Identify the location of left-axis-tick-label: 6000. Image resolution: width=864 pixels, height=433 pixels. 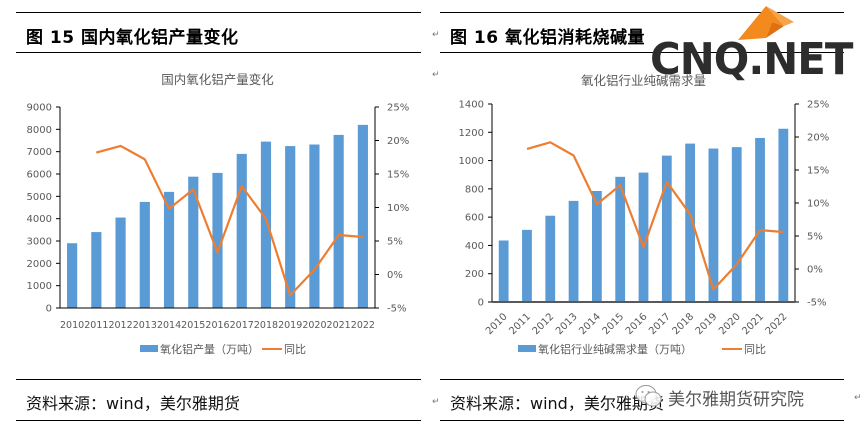
(39, 175).